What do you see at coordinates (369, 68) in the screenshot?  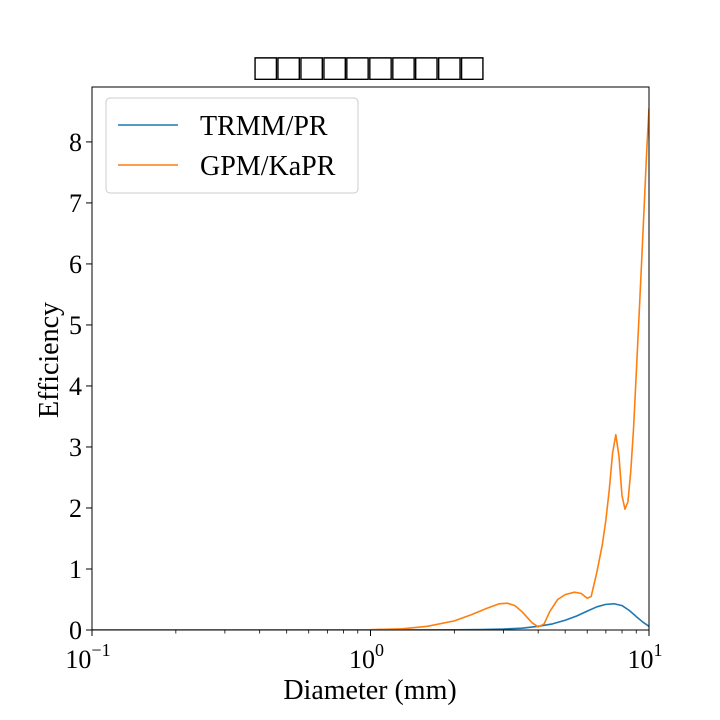 I see `chart-title: □□□□□□□□□□` at bounding box center [369, 68].